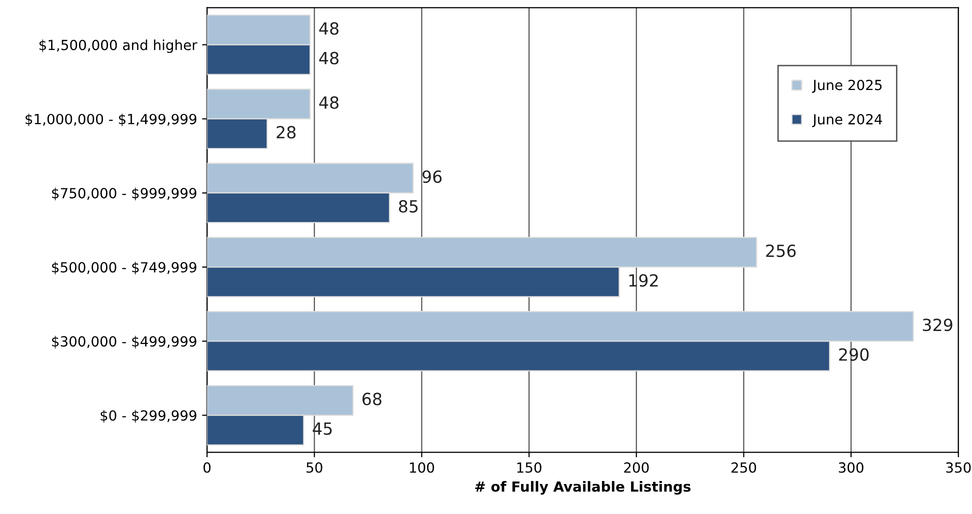 Image resolution: width=972 pixels, height=514 pixels. I want to click on data-label: 68, so click(372, 399).